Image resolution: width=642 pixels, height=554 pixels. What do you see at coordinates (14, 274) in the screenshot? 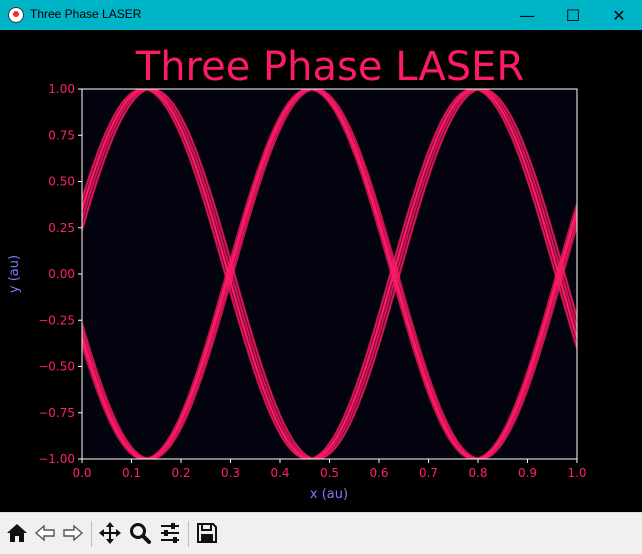
I see `y-axis-label: y (au)` at bounding box center [14, 274].